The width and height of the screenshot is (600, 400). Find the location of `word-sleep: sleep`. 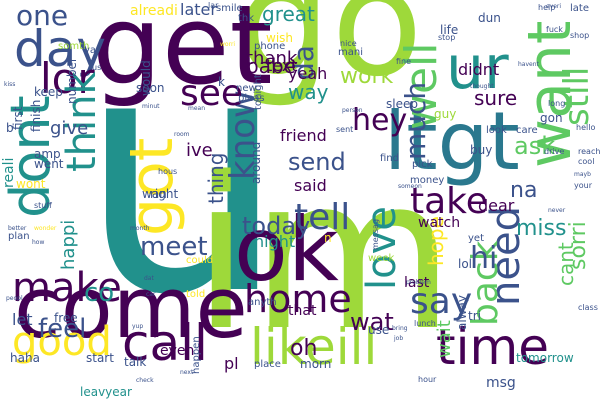

word-sleep: sleep is located at coordinates (402, 104).